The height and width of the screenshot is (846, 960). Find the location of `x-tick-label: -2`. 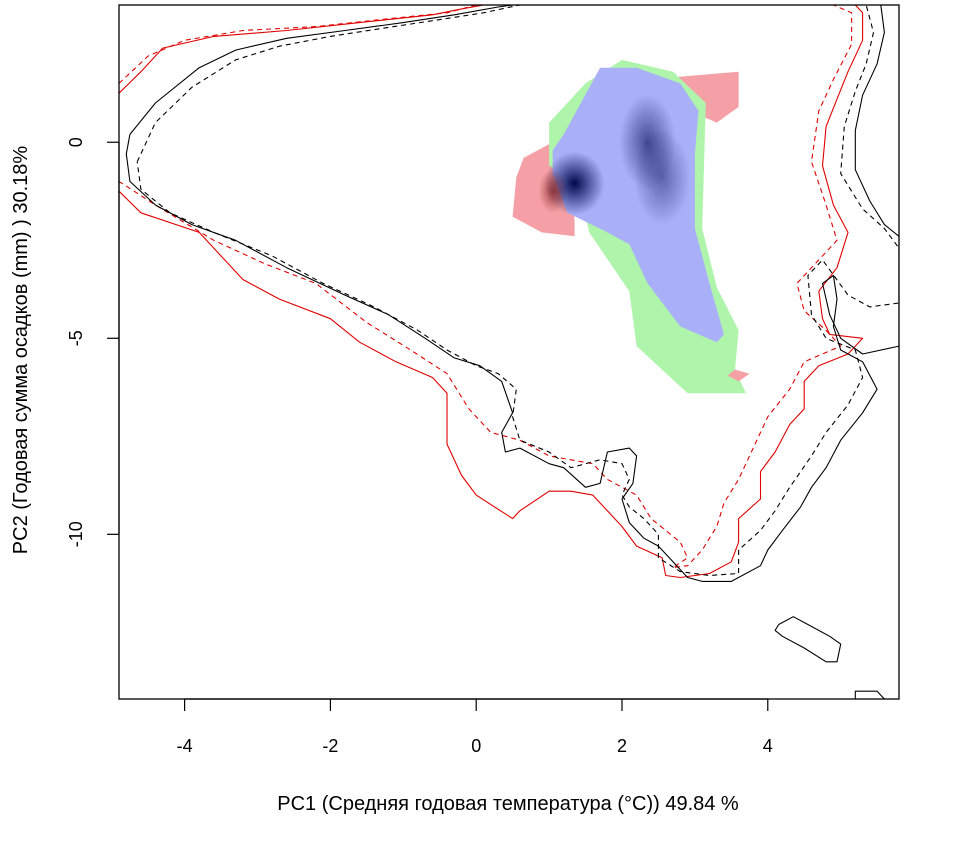

x-tick-label: -2 is located at coordinates (330, 746).